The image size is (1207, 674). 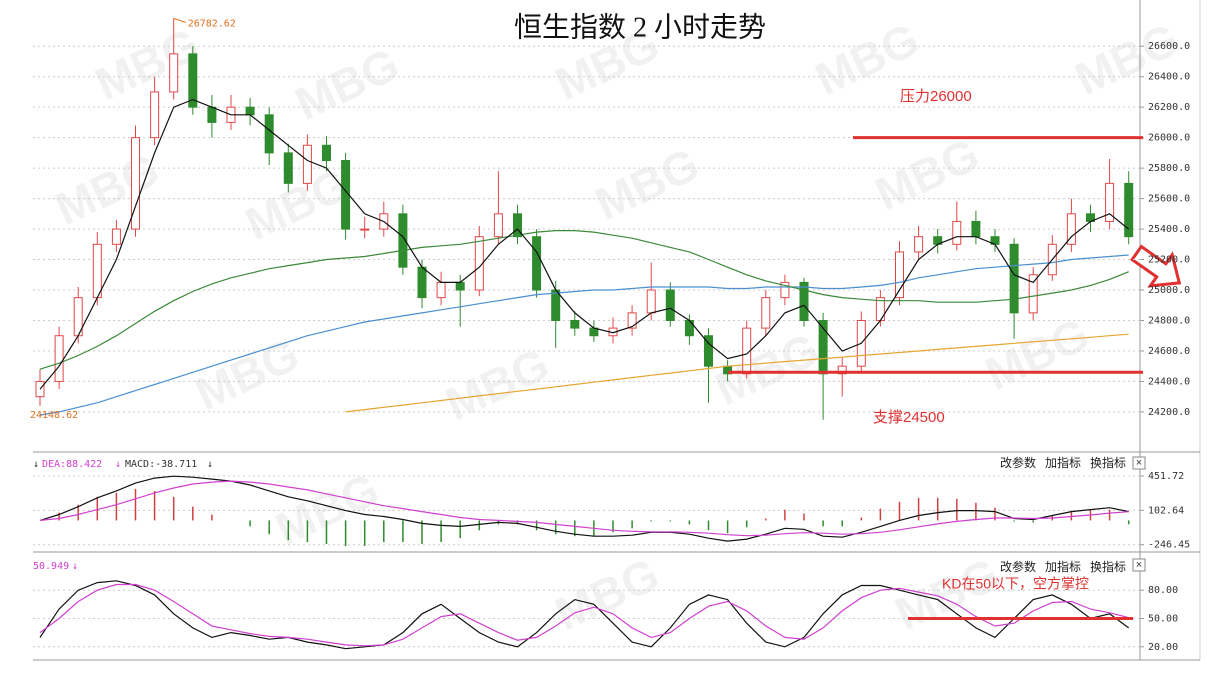 I want to click on y-tick-label: 25600.0, so click(x=1169, y=199).